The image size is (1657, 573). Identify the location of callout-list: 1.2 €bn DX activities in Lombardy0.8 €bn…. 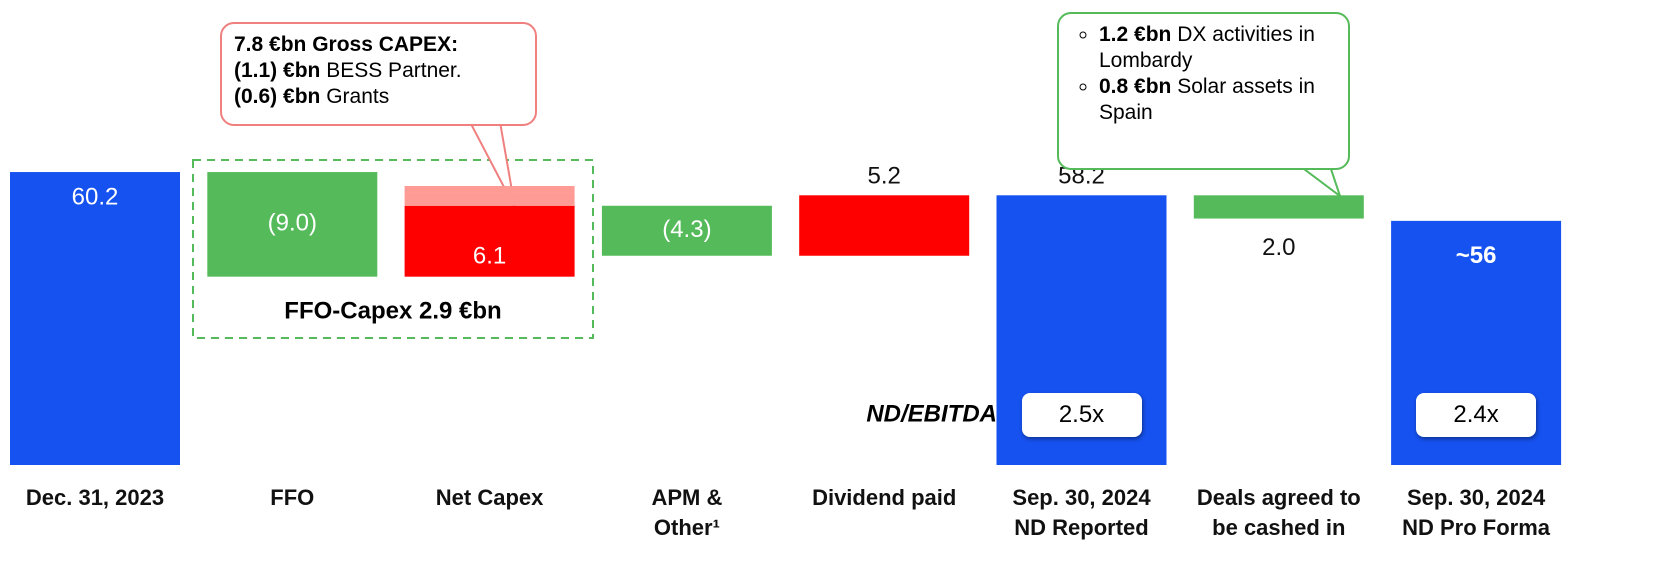
(1203, 74).